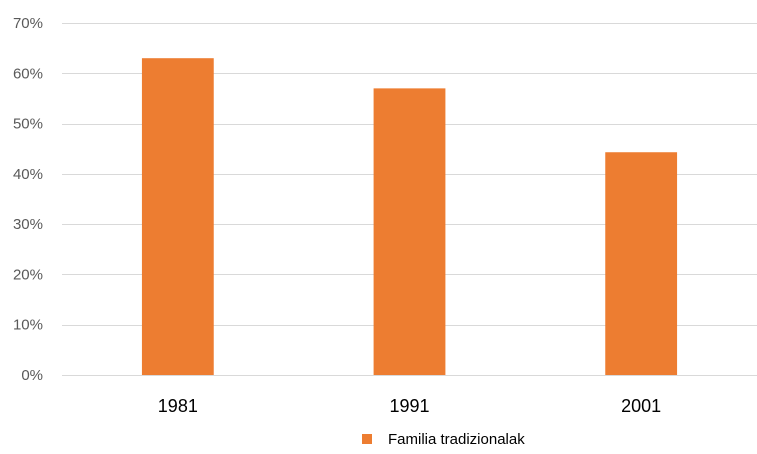  What do you see at coordinates (28, 199) in the screenshot?
I see `y-axis-tick-labels: 0% 10% 20% 30% 40% 50% 60% 70%` at bounding box center [28, 199].